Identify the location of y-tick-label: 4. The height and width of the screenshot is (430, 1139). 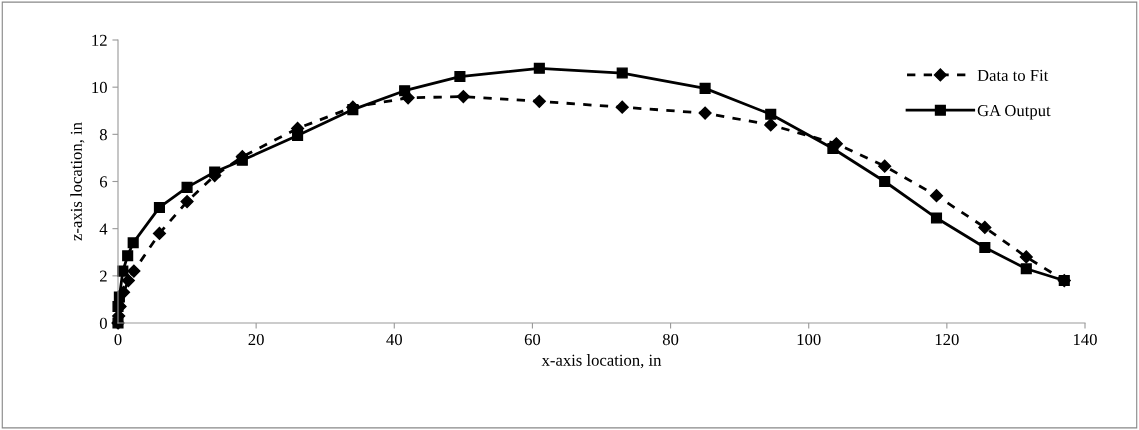
(103, 229).